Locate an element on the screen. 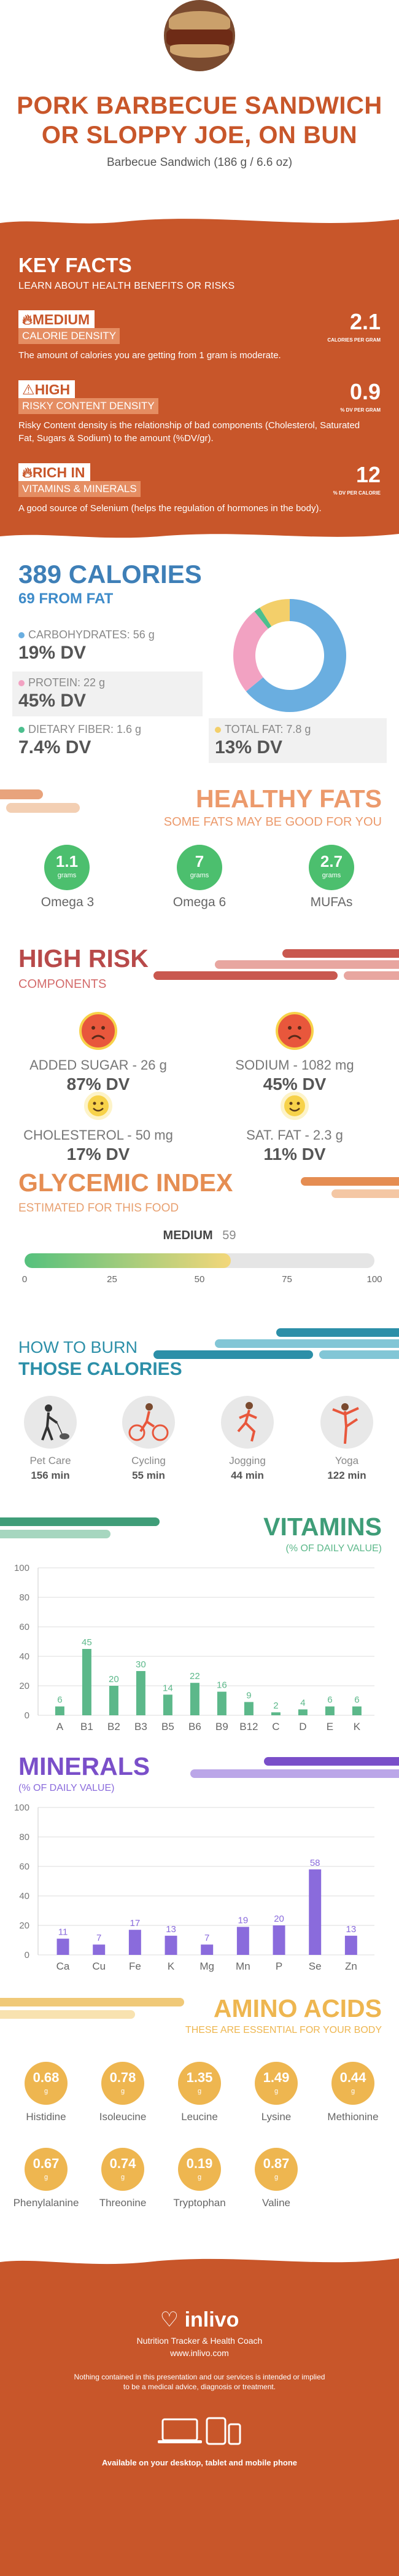 The image size is (399, 2576). x-tick-label: E is located at coordinates (330, 1726).